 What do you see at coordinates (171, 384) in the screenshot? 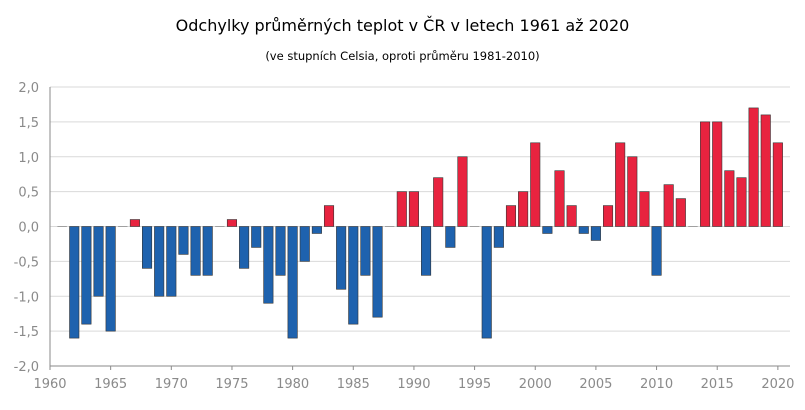
I see `x-tick-label: 1970` at bounding box center [171, 384].